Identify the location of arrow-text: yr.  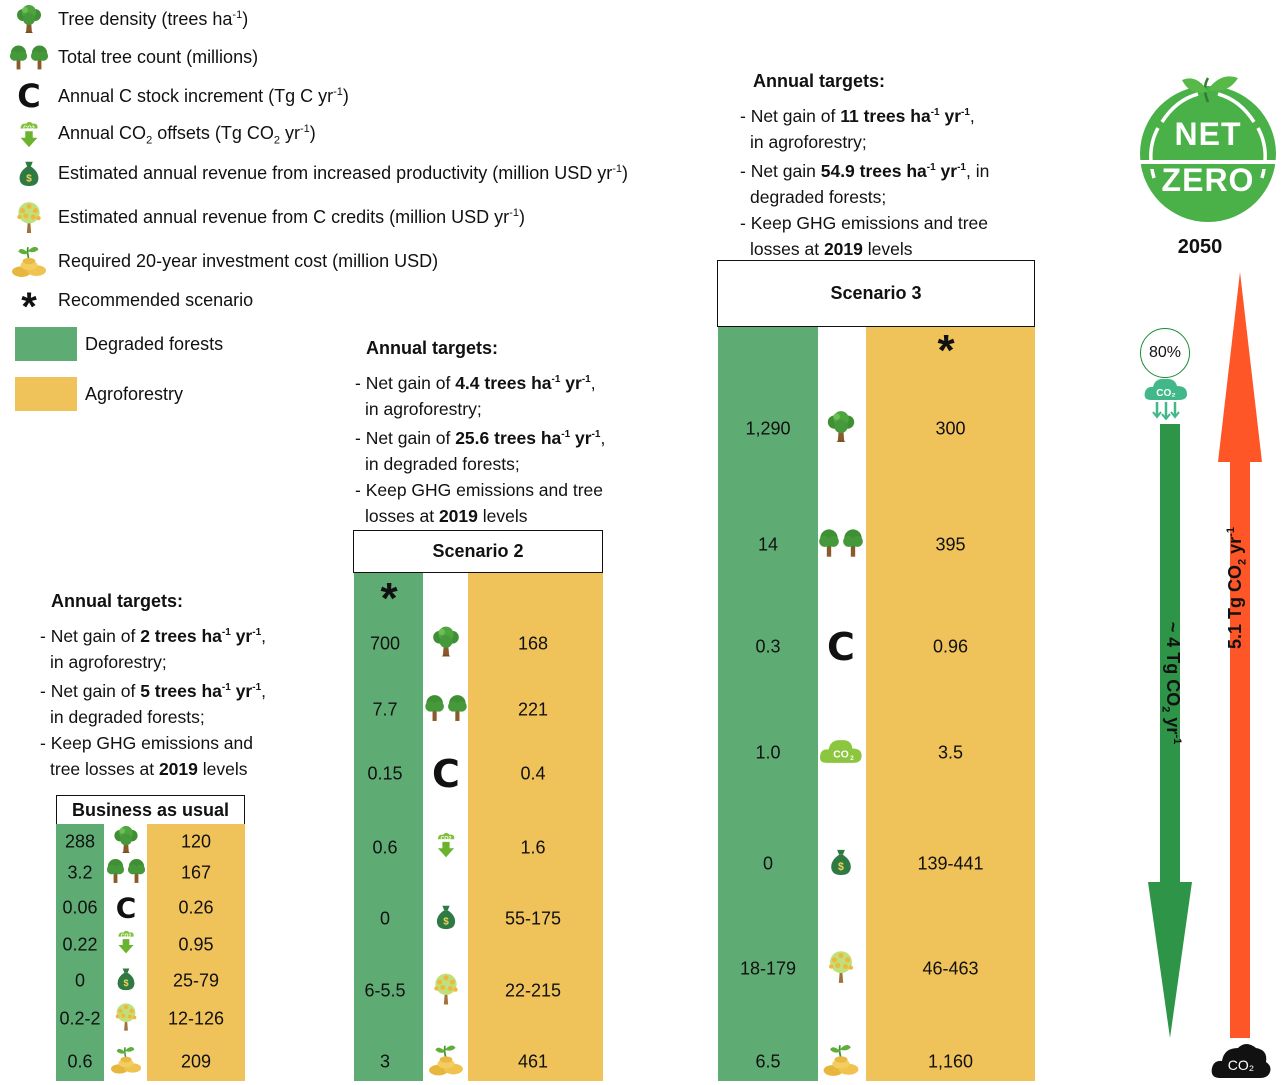
(1235, 547).